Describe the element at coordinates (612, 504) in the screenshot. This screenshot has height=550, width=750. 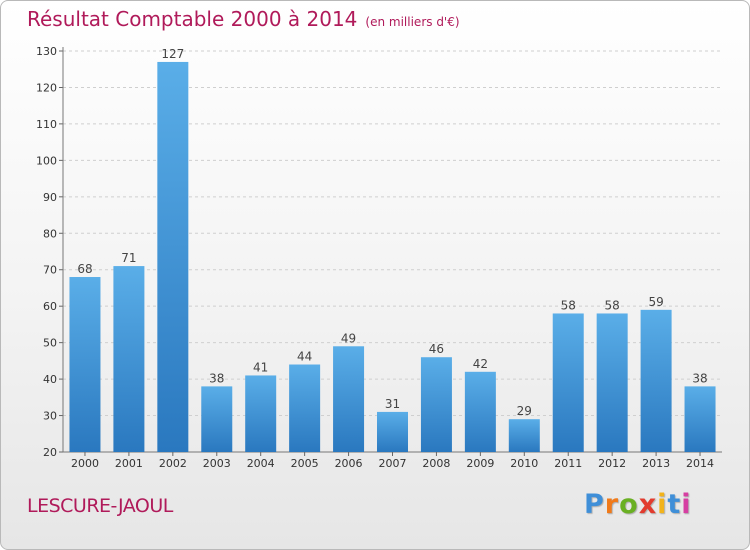
I see `logo-letter: r` at that location.